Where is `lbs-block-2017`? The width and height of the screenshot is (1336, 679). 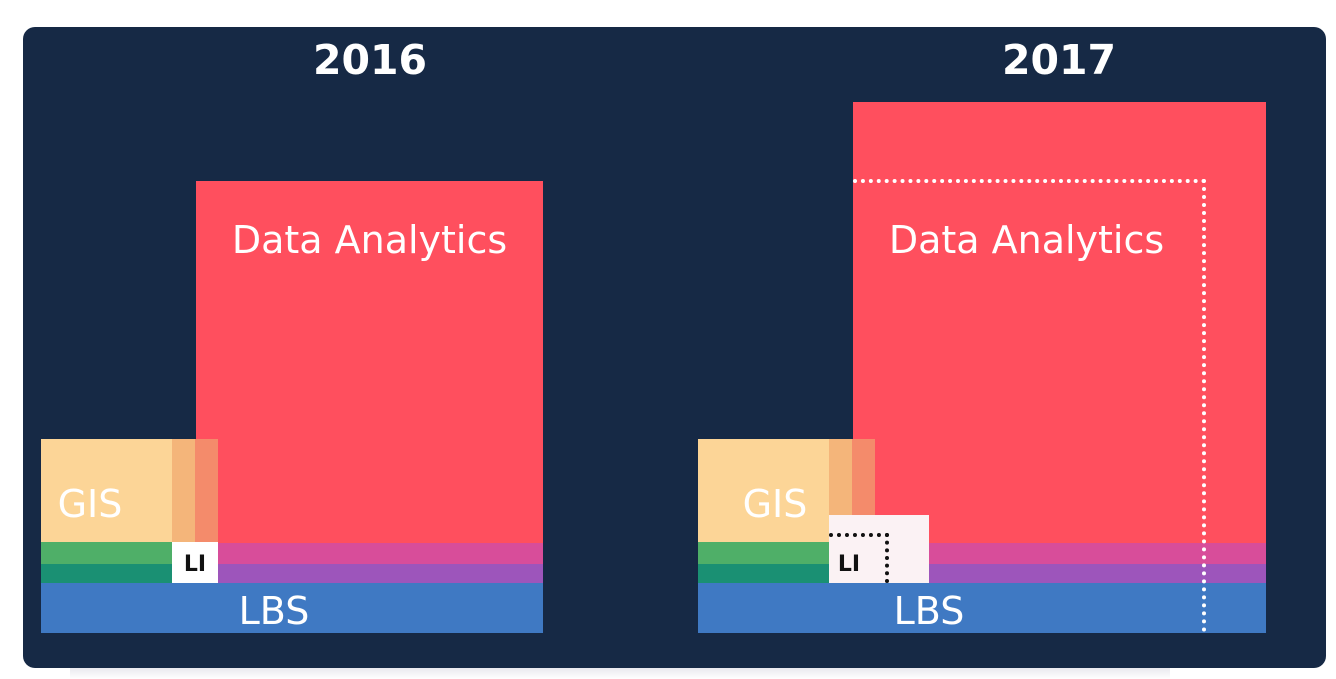 lbs-block-2017 is located at coordinates (982, 608).